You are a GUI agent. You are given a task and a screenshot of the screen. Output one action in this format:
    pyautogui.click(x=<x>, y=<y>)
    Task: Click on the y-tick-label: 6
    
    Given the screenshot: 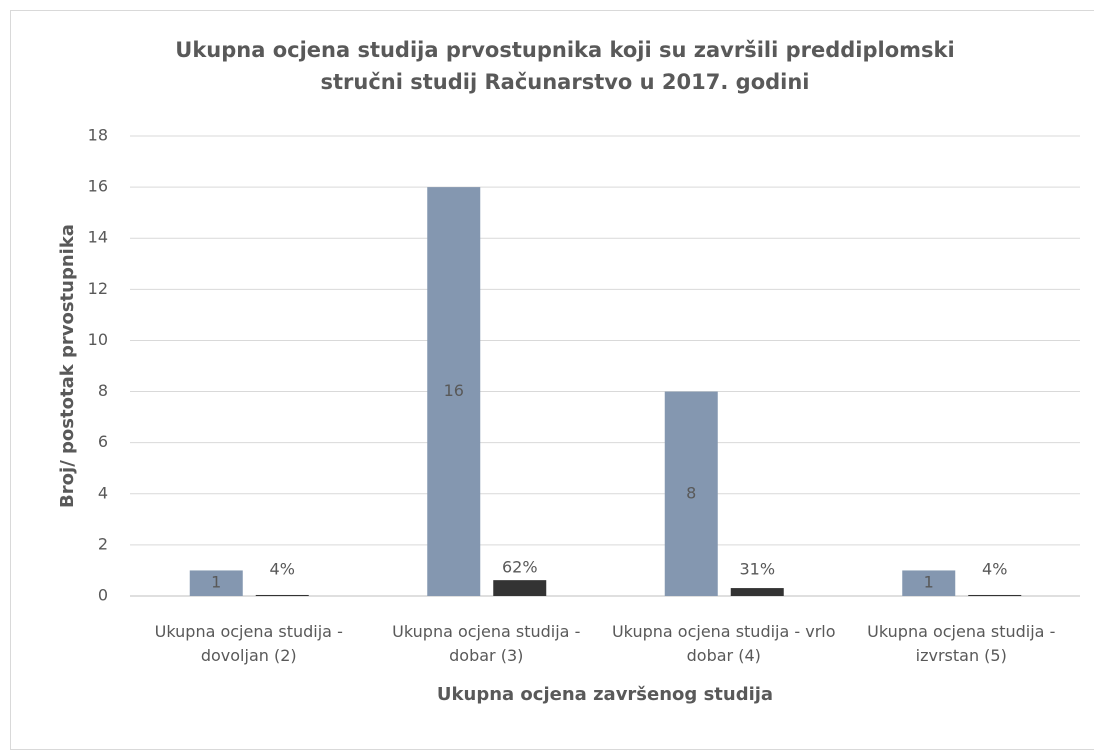 What is the action you would take?
    pyautogui.click(x=103, y=441)
    